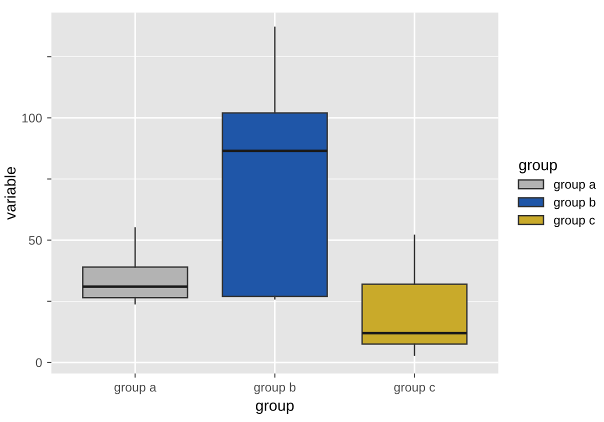  What do you see at coordinates (275, 388) in the screenshot?
I see `x-tick-label: group b` at bounding box center [275, 388].